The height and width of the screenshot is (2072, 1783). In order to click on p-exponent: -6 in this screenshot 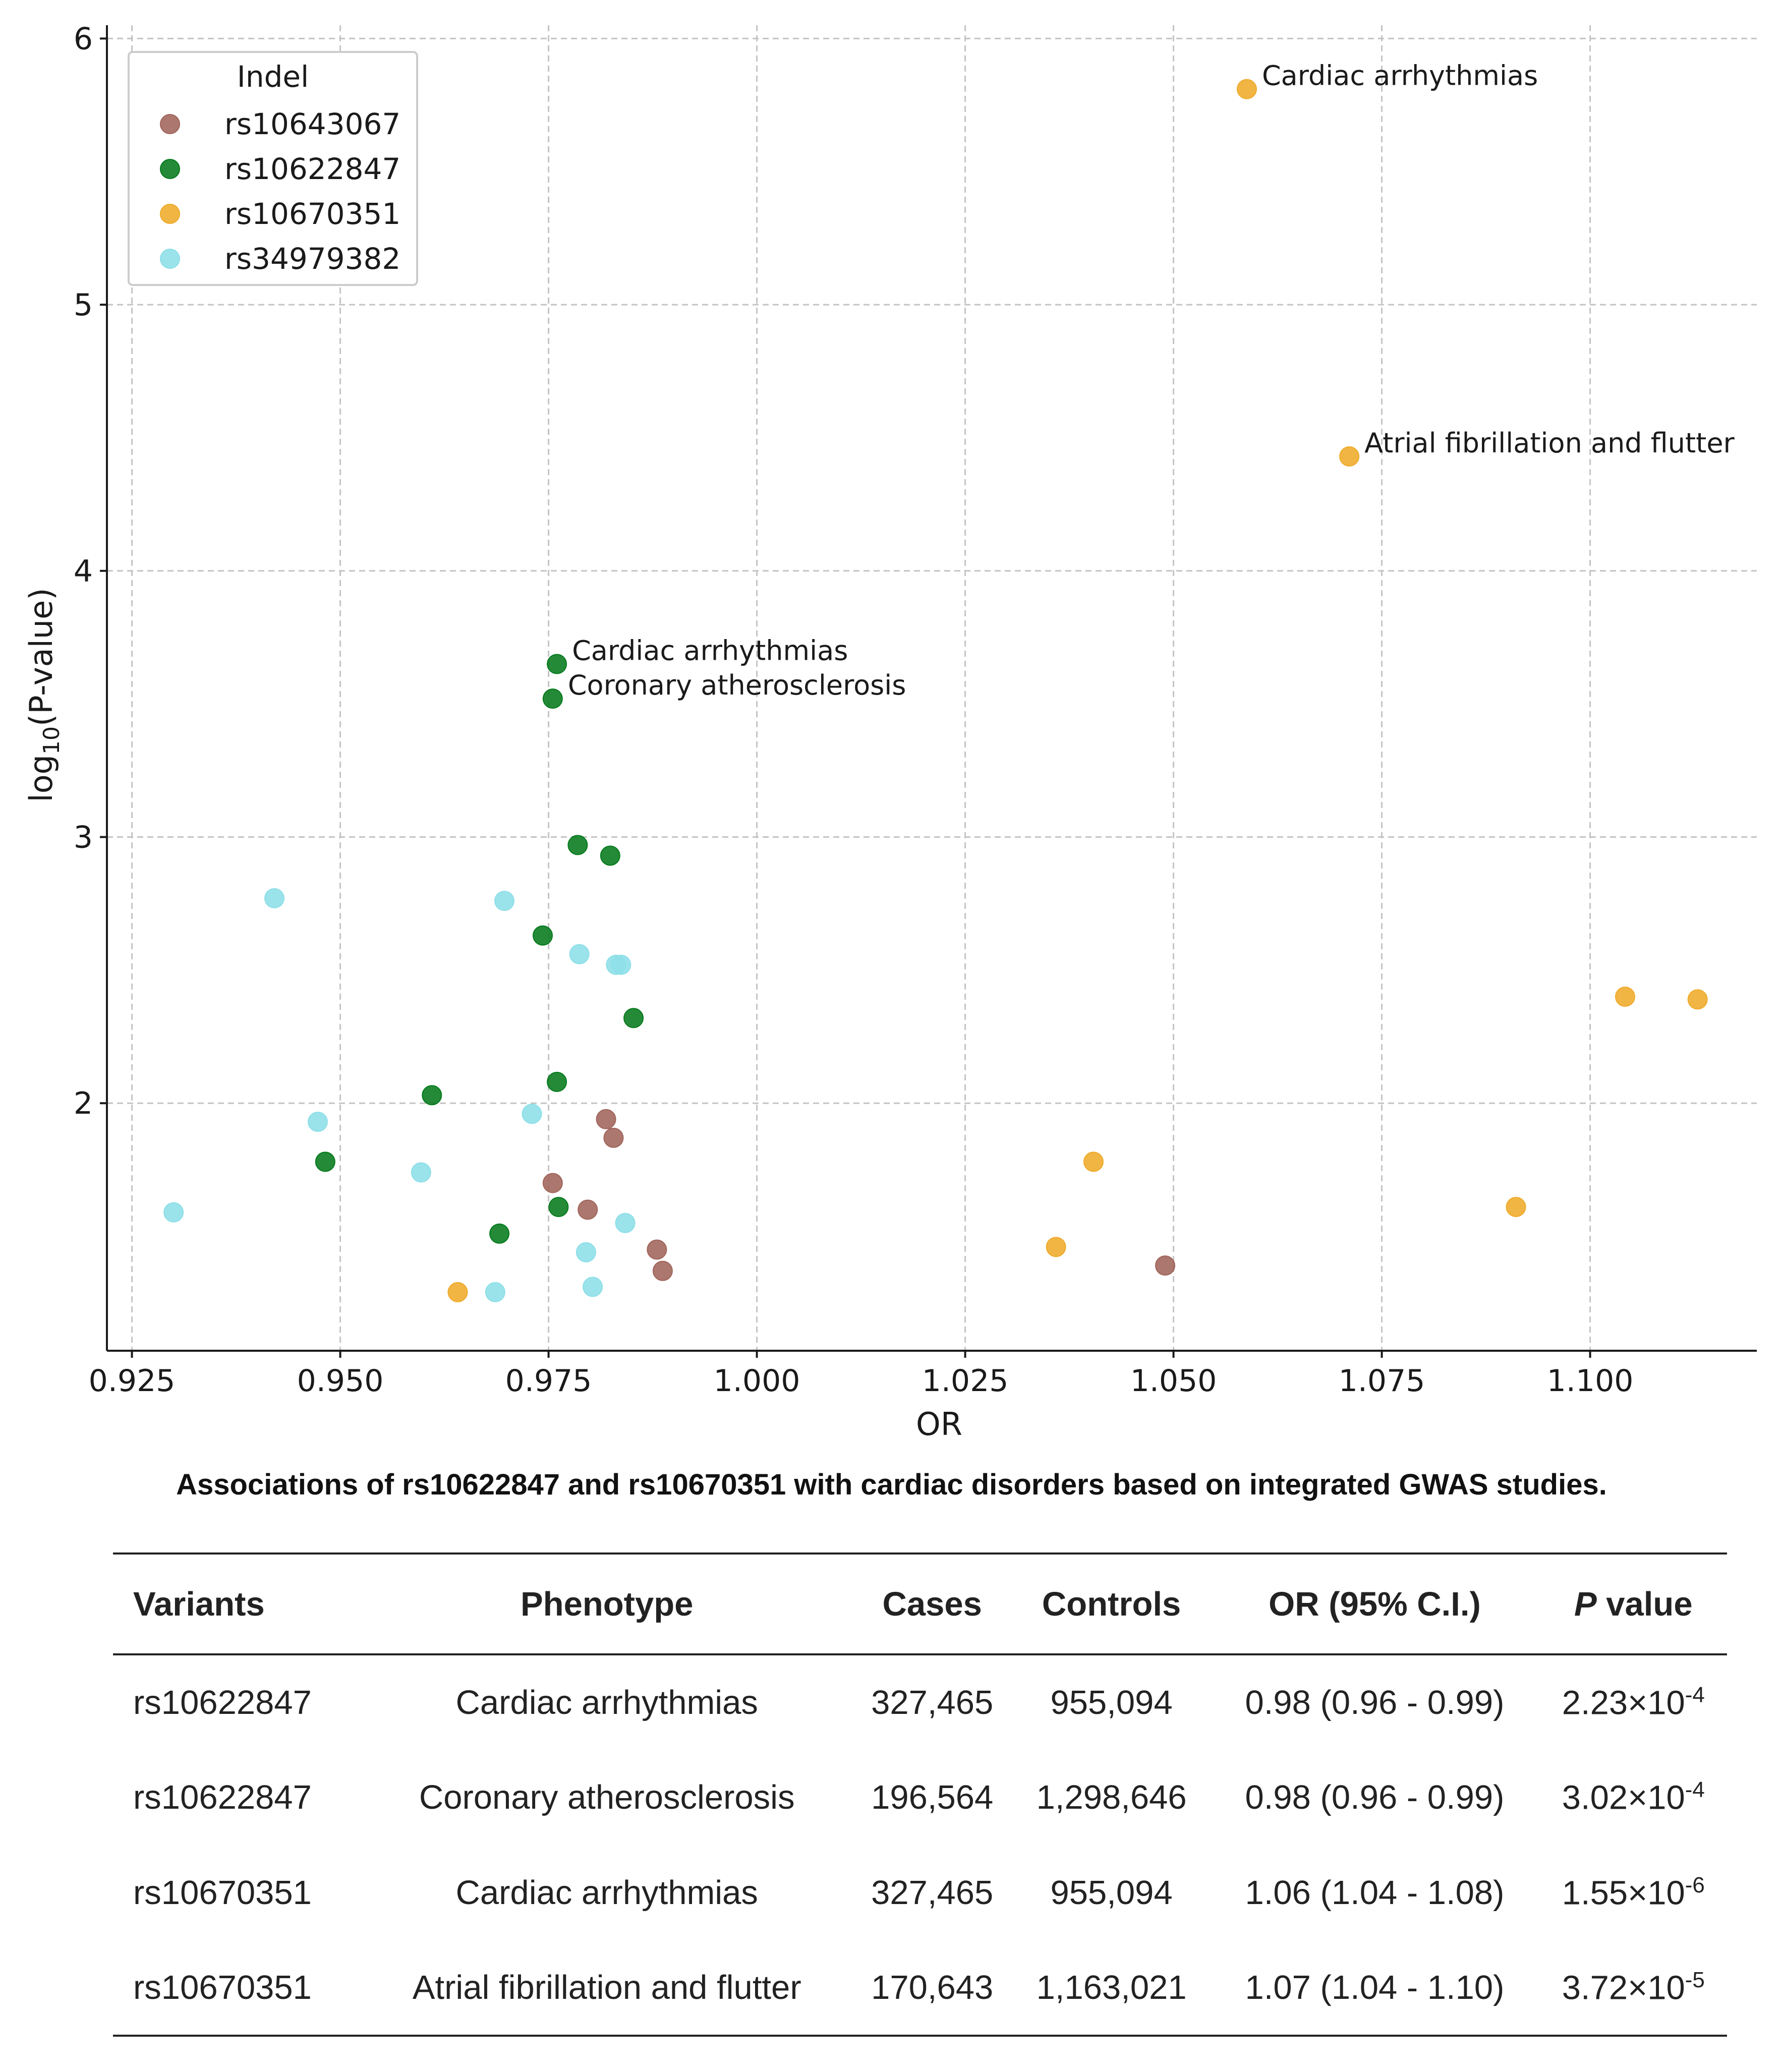, I will do `click(1695, 1885)`.